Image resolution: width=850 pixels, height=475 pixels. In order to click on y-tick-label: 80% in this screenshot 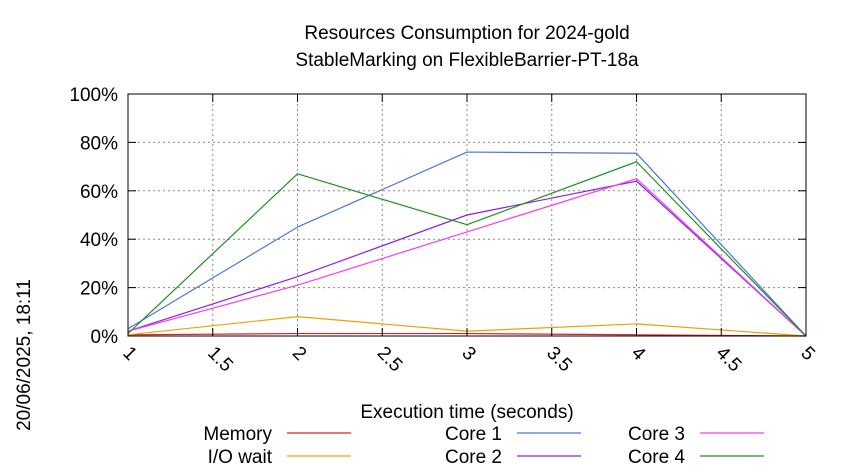, I will do `click(99, 143)`.